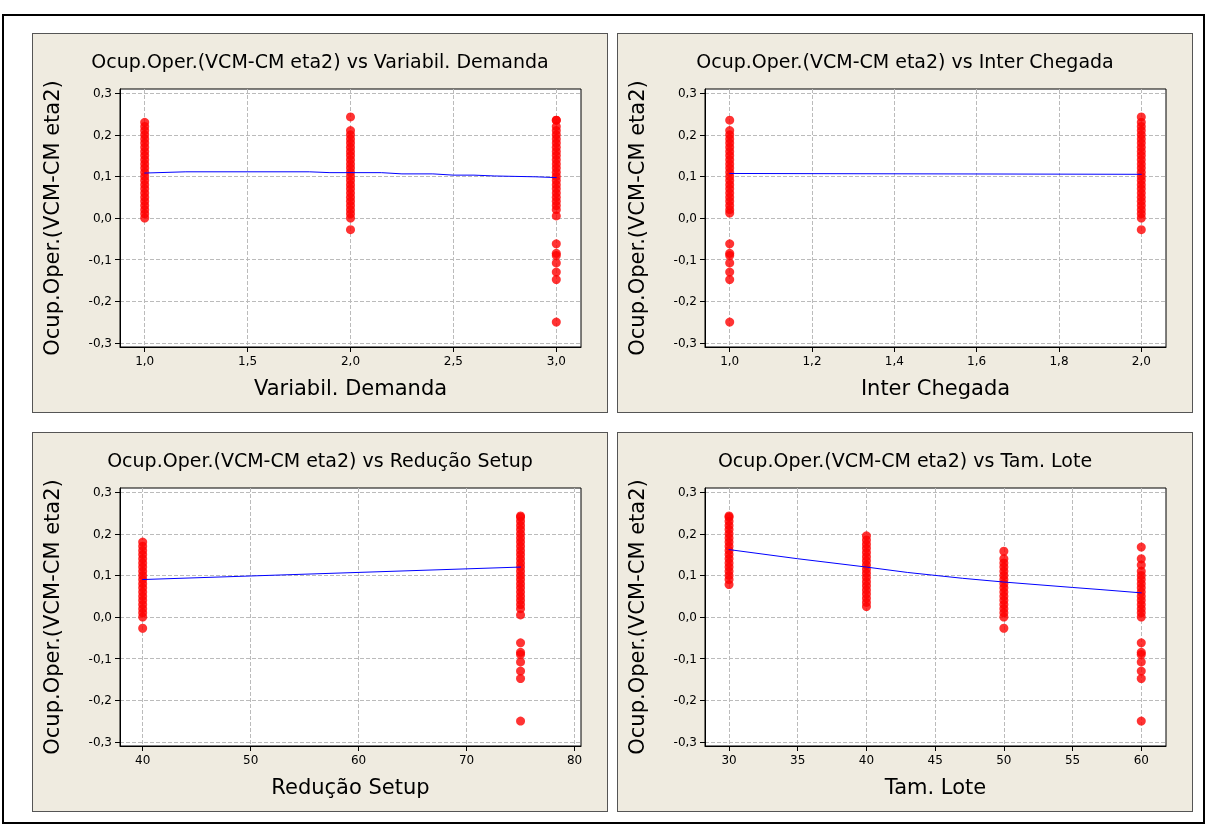 The width and height of the screenshot is (1207, 826). Describe the element at coordinates (350, 786) in the screenshot. I see `x-axis-title: Redução Setup` at that location.